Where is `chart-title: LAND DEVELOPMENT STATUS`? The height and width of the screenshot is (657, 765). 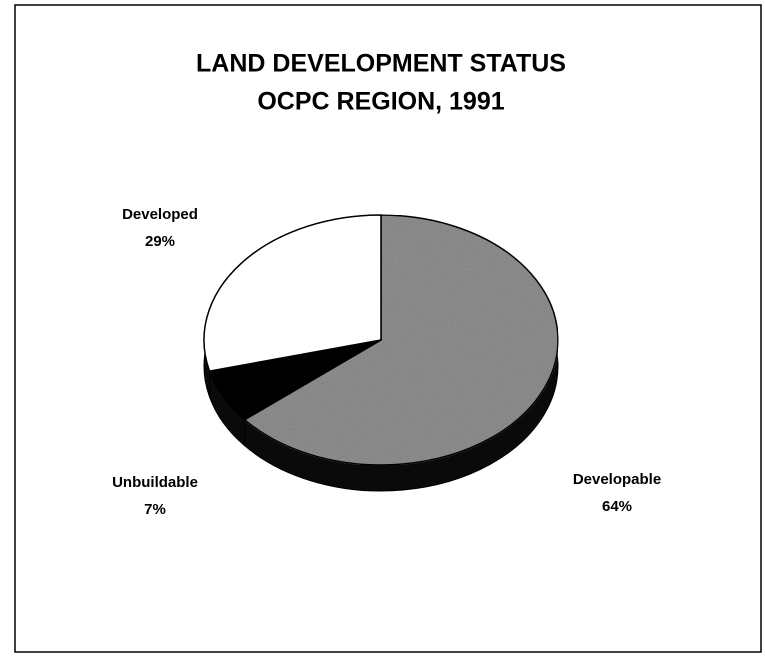 chart-title: LAND DEVELOPMENT STATUS is located at coordinates (381, 64).